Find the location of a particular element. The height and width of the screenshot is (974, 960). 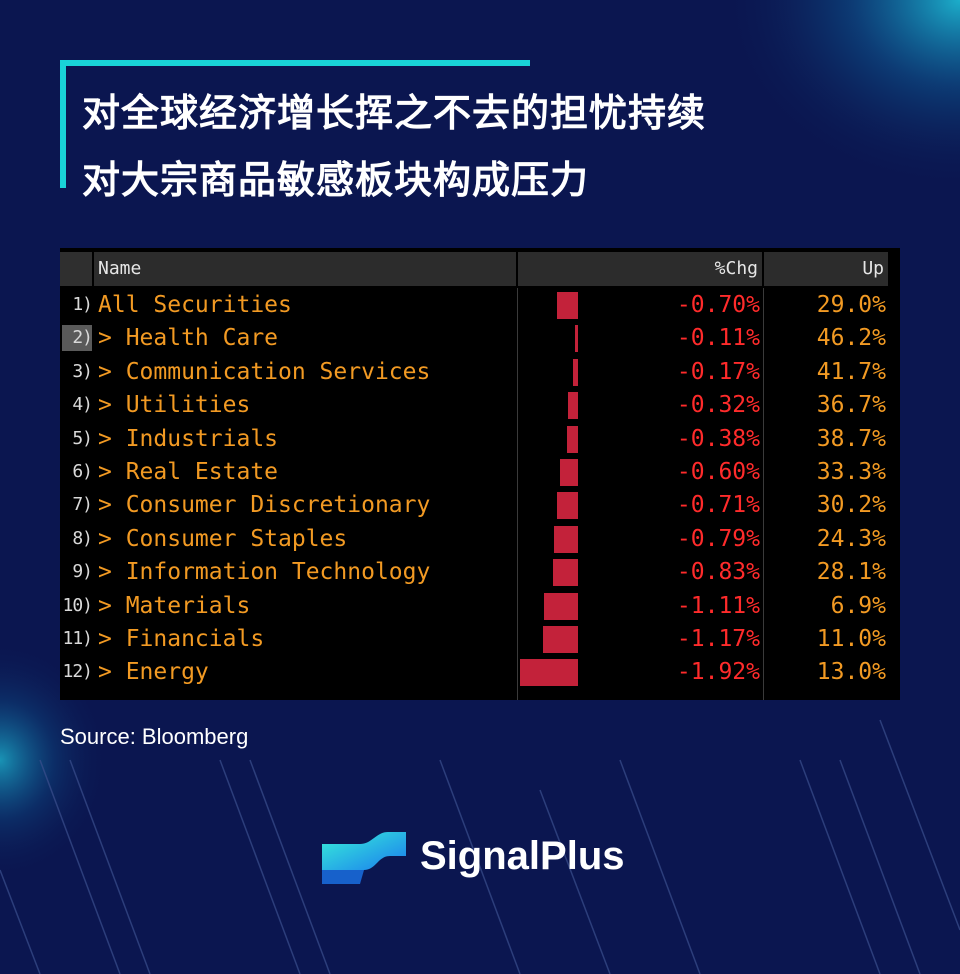

header-index-cell is located at coordinates (76, 269).